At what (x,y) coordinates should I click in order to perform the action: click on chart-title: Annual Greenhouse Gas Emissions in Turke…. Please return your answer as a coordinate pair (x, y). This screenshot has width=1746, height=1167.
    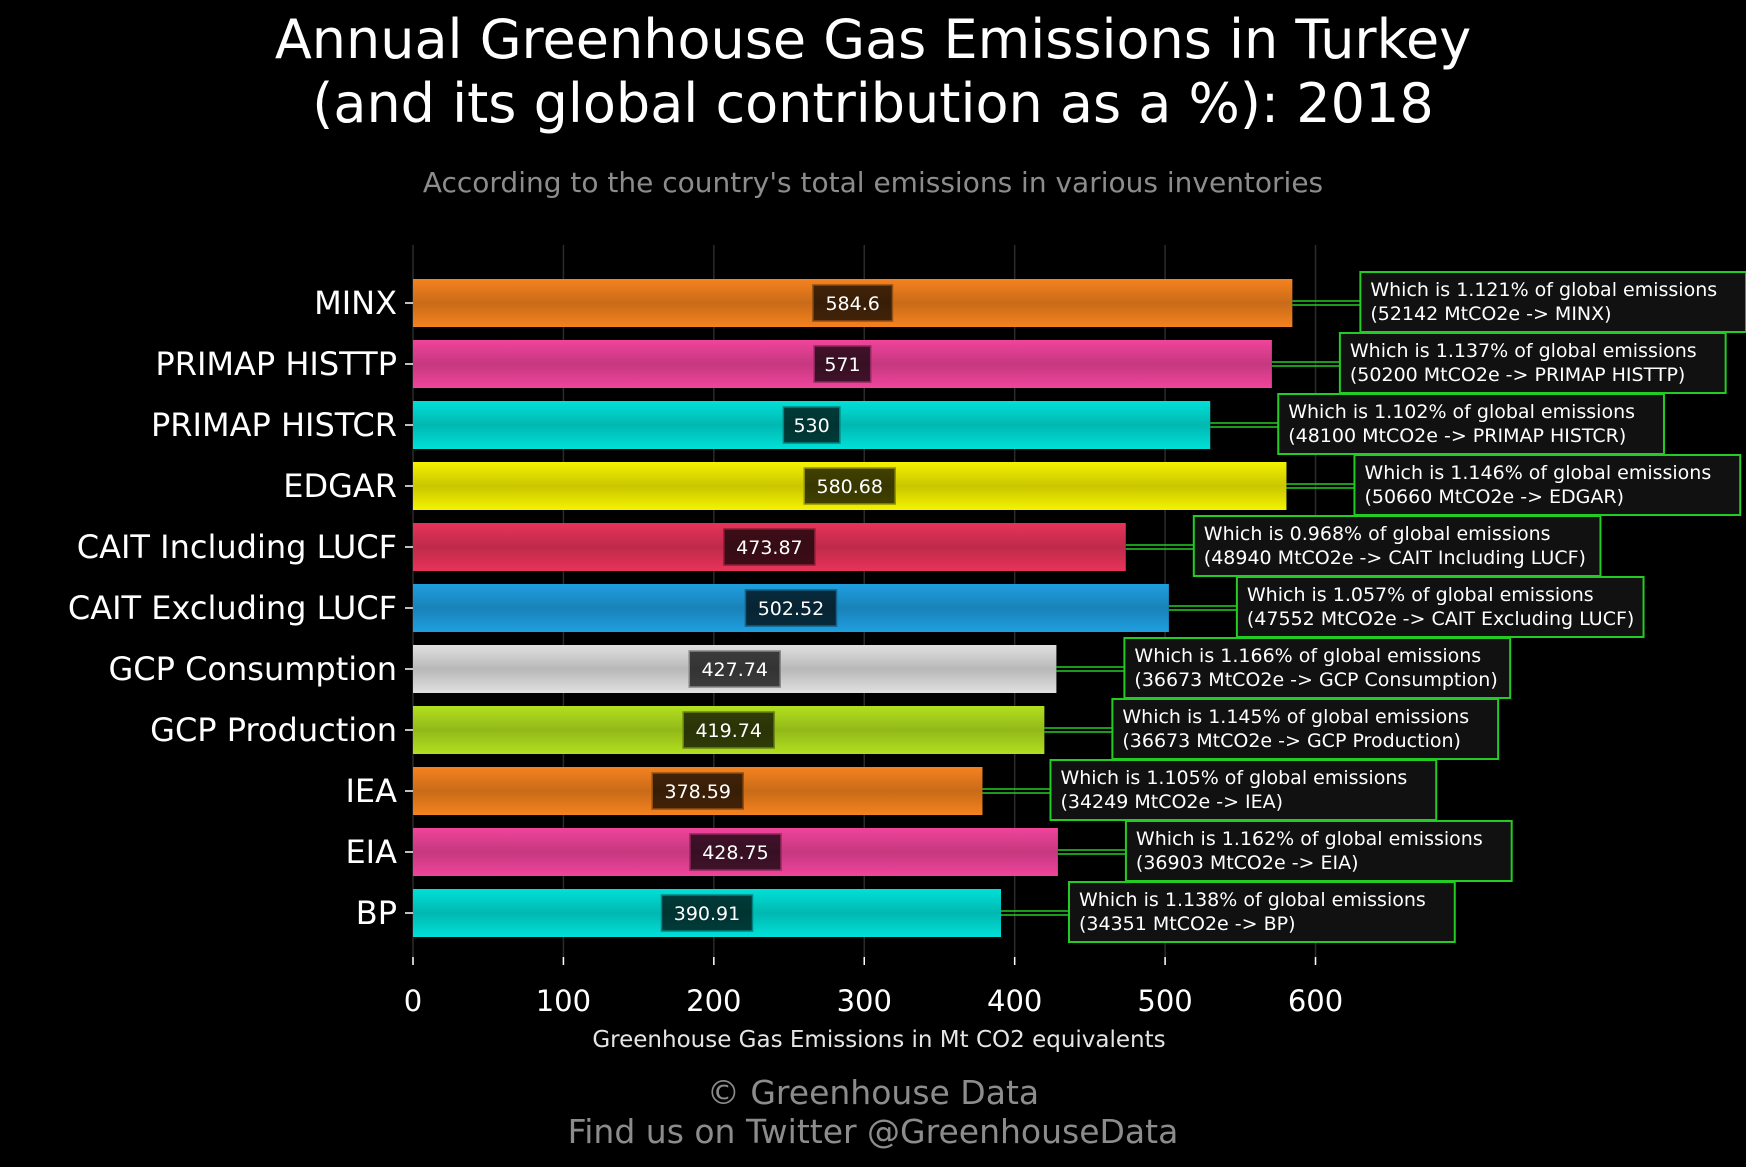
    Looking at the image, I should click on (873, 72).